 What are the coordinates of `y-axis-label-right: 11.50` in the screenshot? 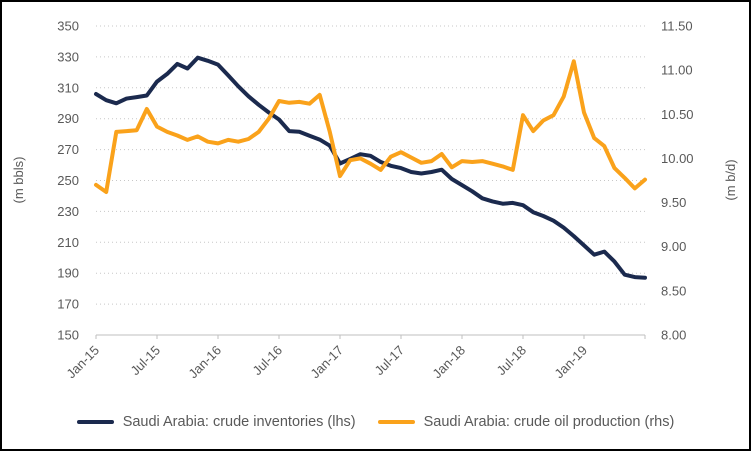 It's located at (677, 26).